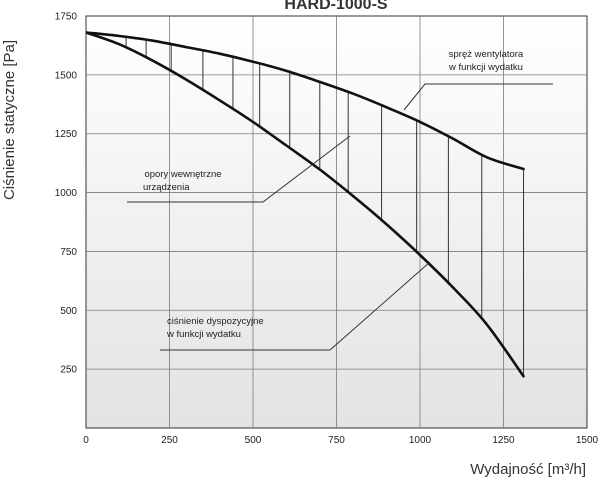 This screenshot has width=601, height=484. I want to click on annotation-internal-resistance-line2: urządzenia, so click(166, 187).